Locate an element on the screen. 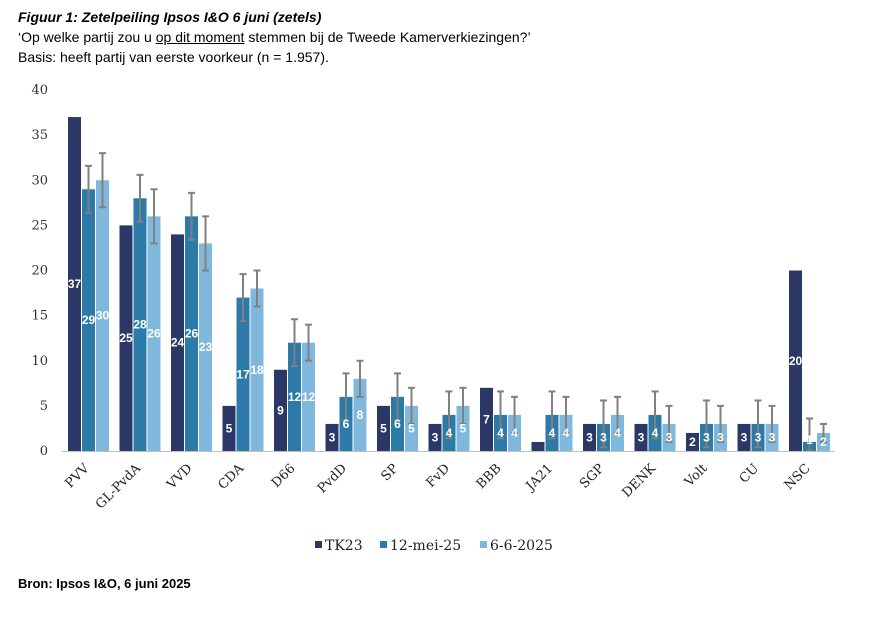 This screenshot has height=623, width=873. bar-TK23-Volt is located at coordinates (692, 441).